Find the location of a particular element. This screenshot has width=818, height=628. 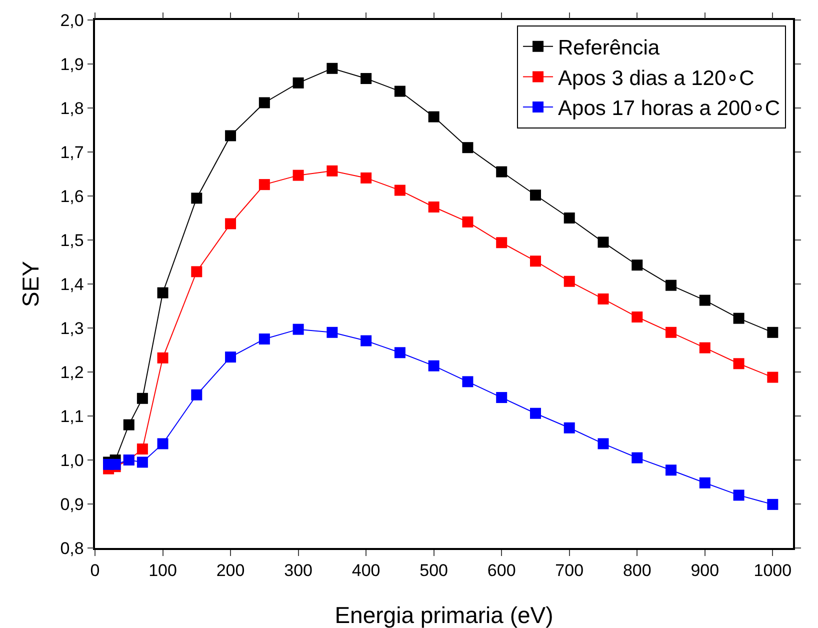

y-tick-label: 1,6 is located at coordinates (72, 196).